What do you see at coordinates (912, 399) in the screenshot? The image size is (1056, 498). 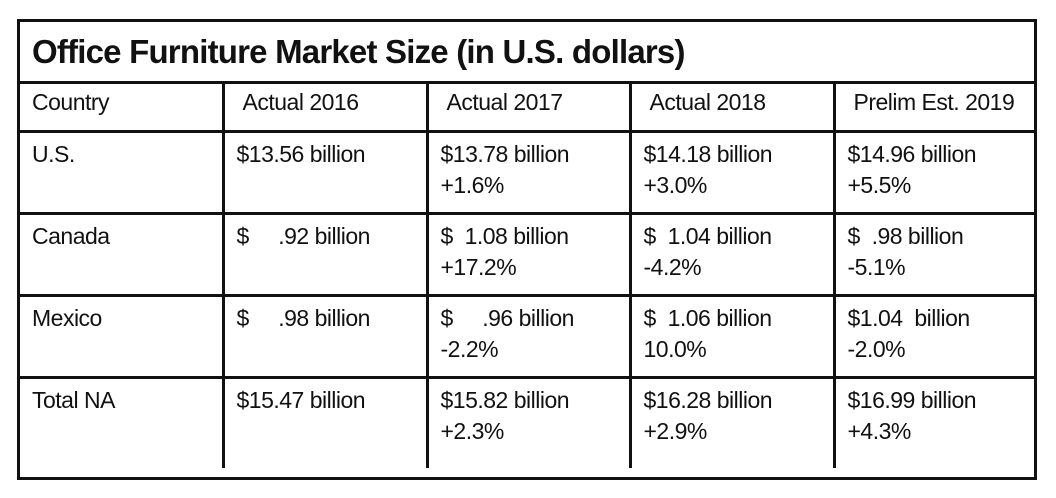 I see `value-amount: $16.99 billion` at bounding box center [912, 399].